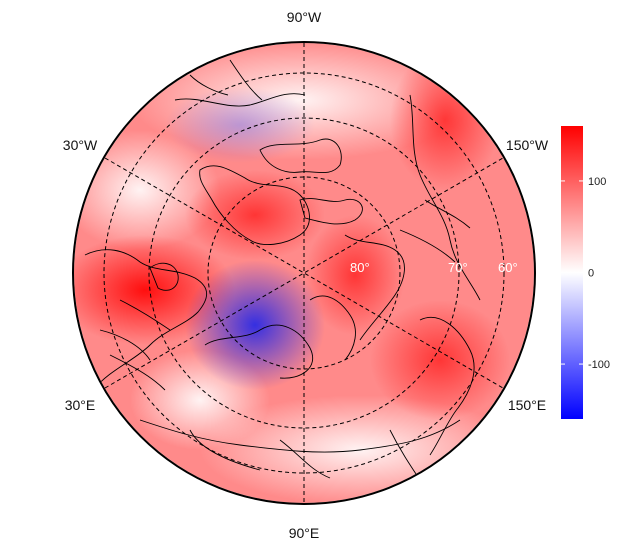 This screenshot has height=552, width=625. I want to click on colorbar-ticks: 100 0 -100, so click(585, 273).